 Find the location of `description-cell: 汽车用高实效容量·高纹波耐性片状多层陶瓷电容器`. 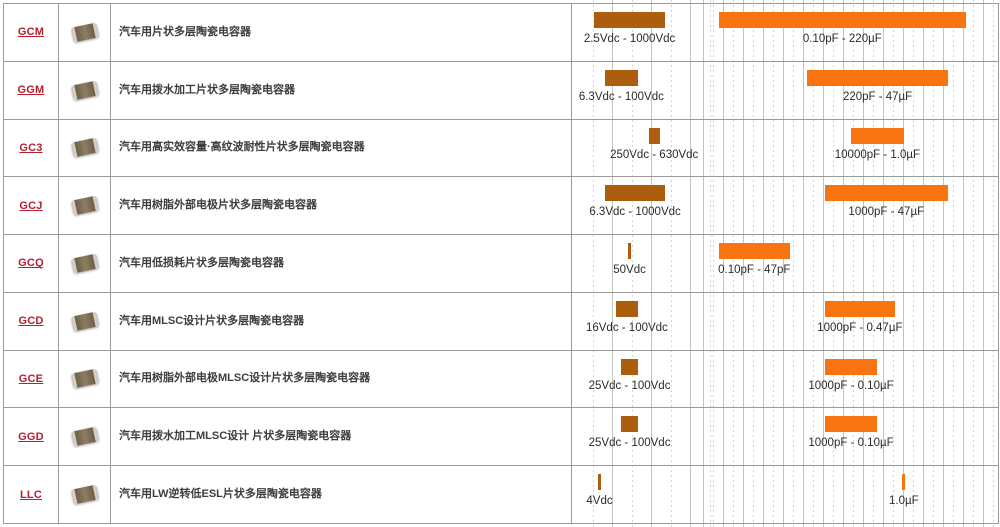

description-cell: 汽车用高实效容量·高纹波耐性片状多层陶瓷电容器 is located at coordinates (341, 148).